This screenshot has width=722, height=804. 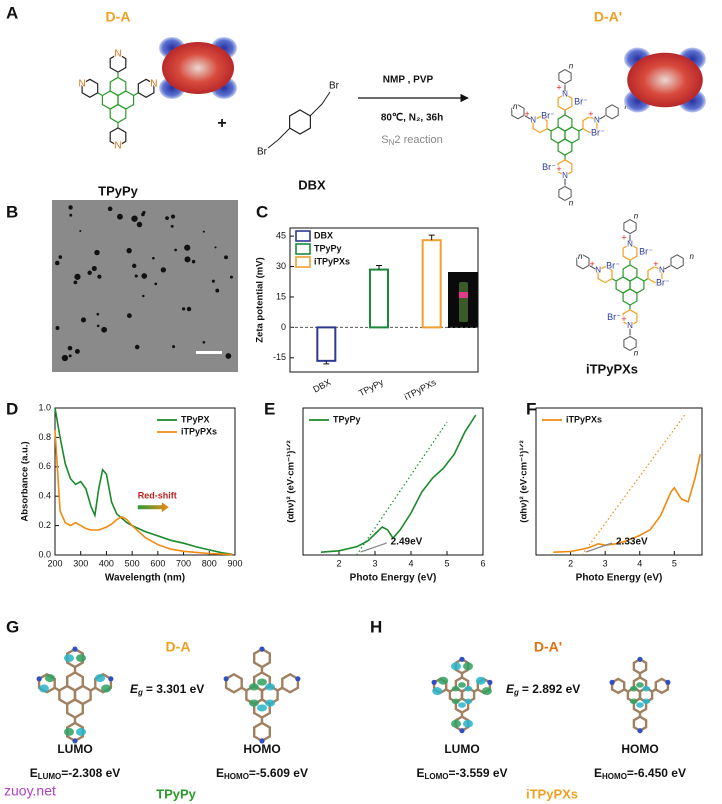 What do you see at coordinates (221, 123) in the screenshot?
I see `plus-sign: +` at bounding box center [221, 123].